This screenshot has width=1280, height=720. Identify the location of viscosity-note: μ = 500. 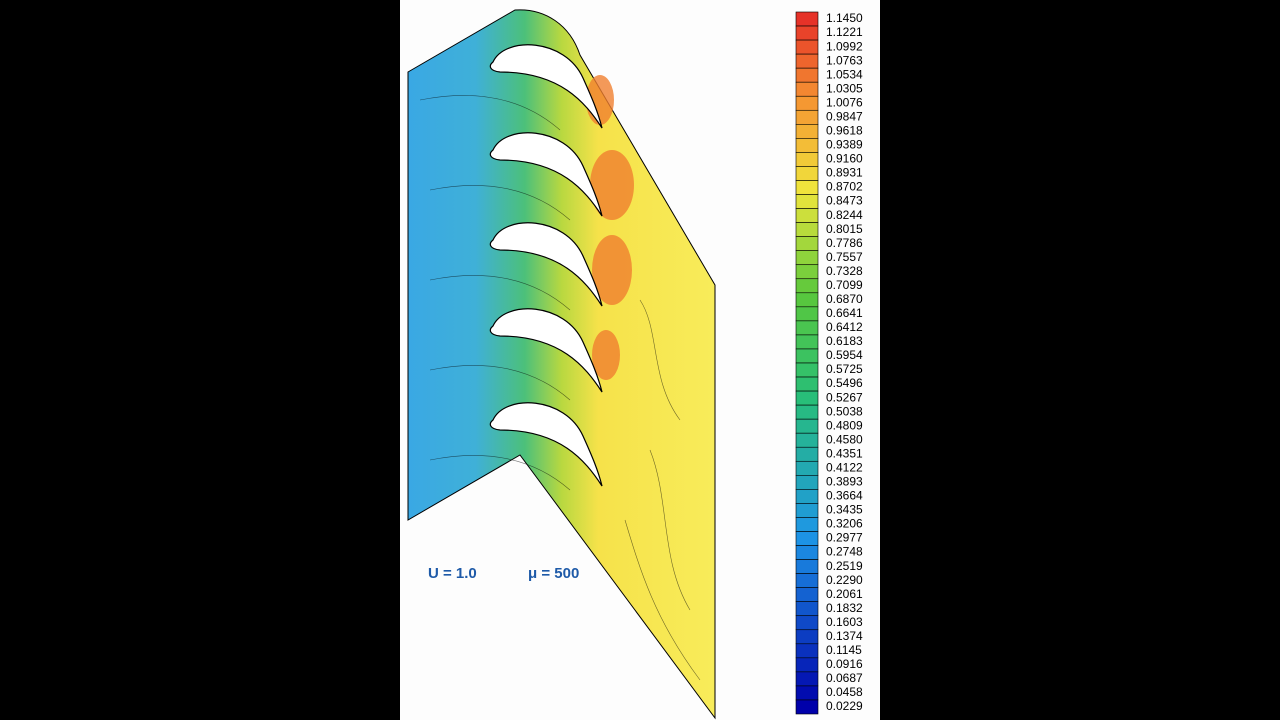
(553, 573).